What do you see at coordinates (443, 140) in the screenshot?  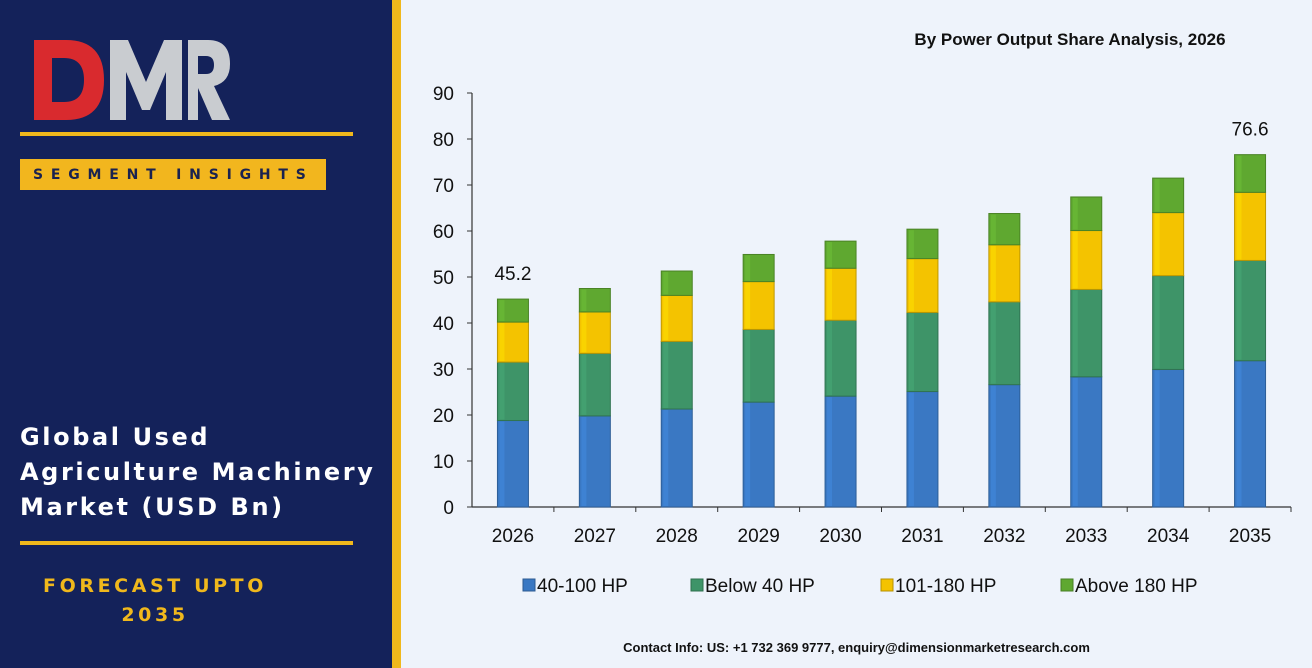 I see `y-tick-label: 80` at bounding box center [443, 140].